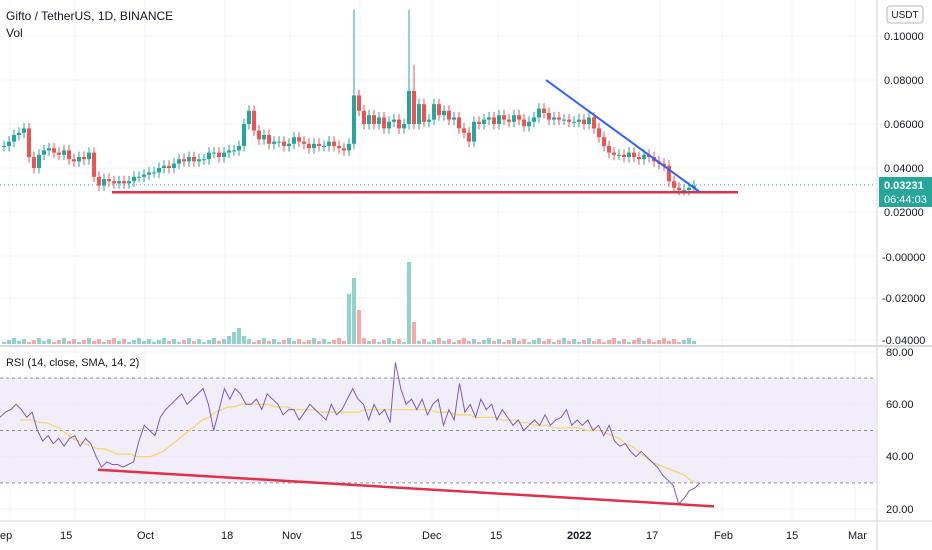 This screenshot has height=550, width=932. I want to click on price-tick: 0.10000, so click(904, 37).